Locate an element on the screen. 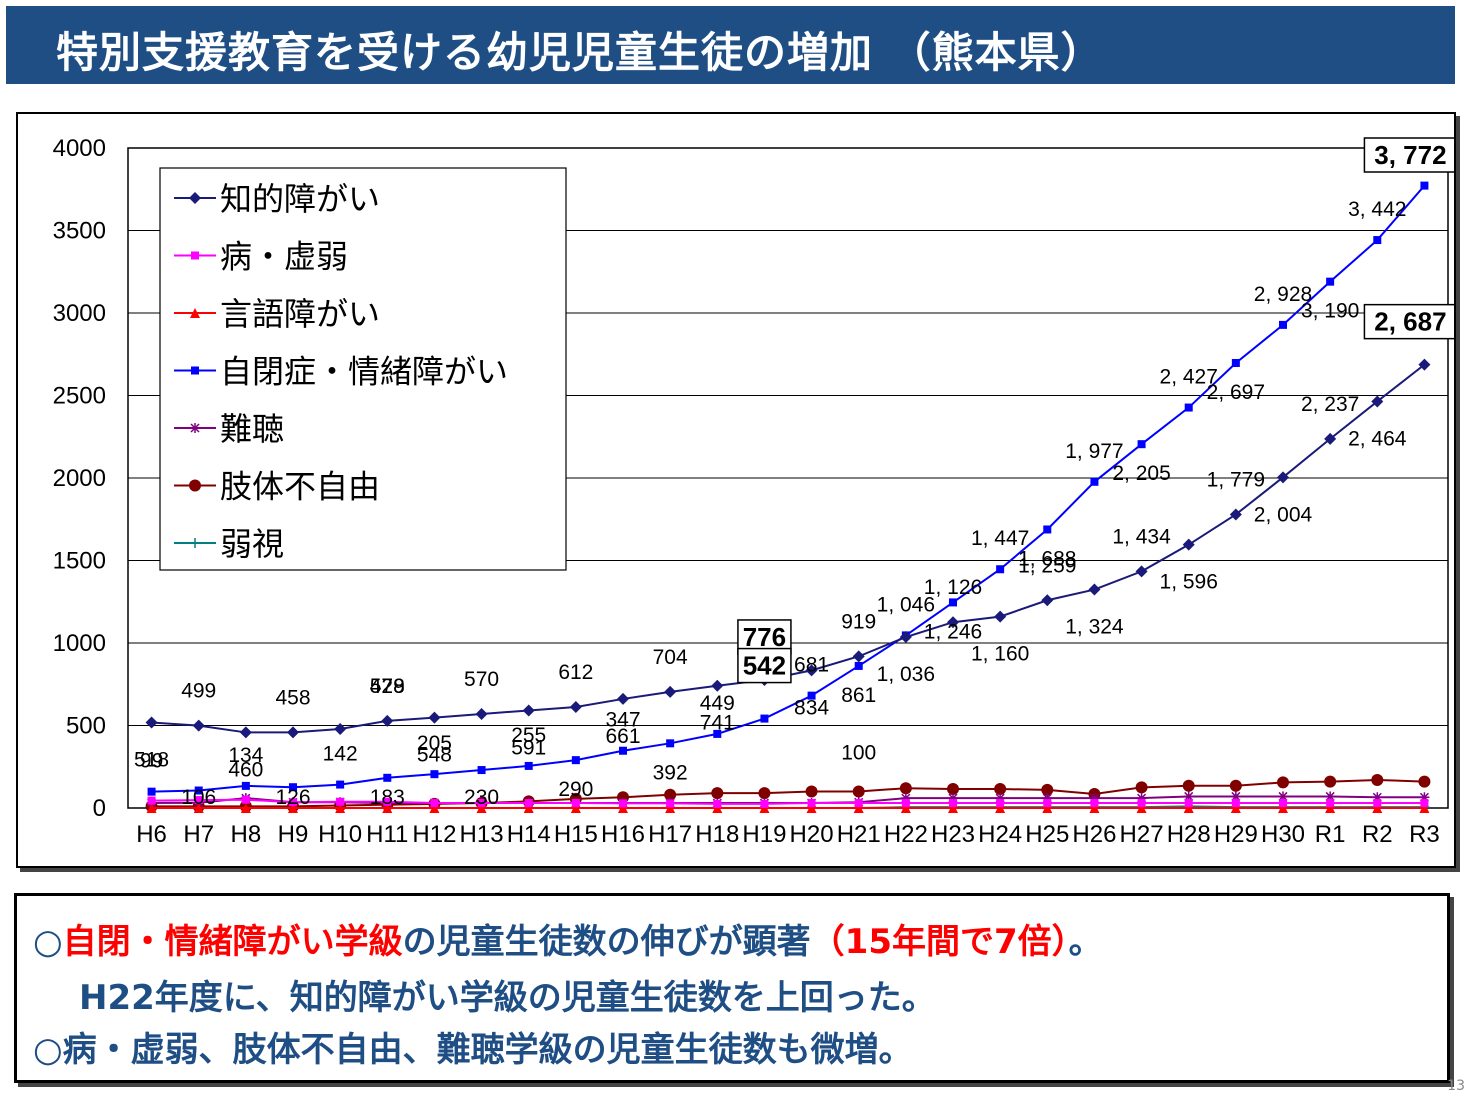  data-label: 479 is located at coordinates (387, 686).